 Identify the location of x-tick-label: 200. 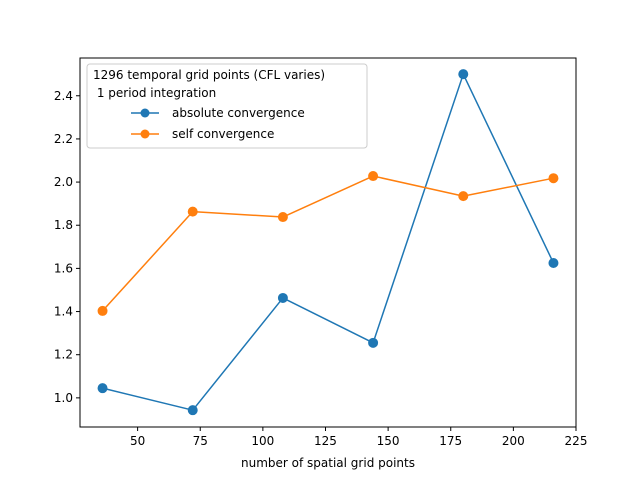
(513, 441).